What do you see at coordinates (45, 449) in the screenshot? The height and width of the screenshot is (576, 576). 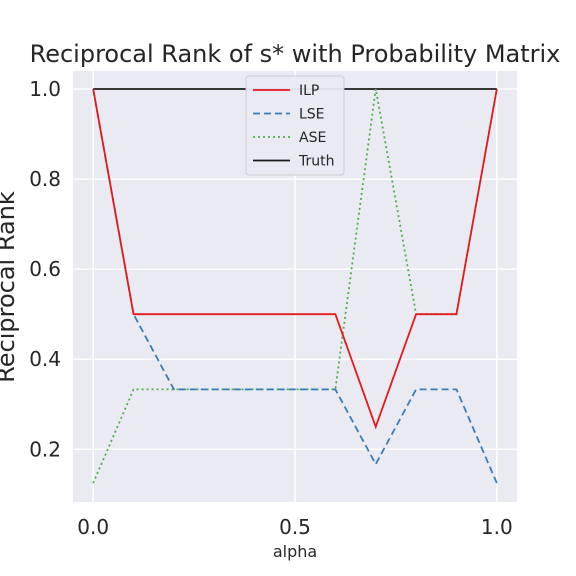 I see `y-tick-label: 0.2` at bounding box center [45, 449].